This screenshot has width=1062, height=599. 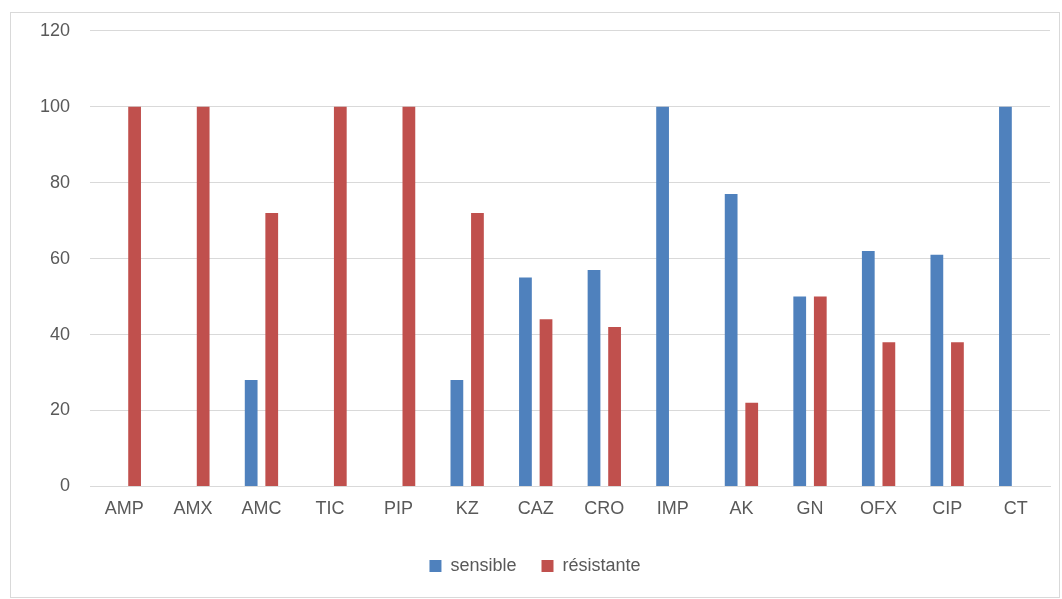 What do you see at coordinates (535, 508) in the screenshot?
I see `x-tick-label: CAZ` at bounding box center [535, 508].